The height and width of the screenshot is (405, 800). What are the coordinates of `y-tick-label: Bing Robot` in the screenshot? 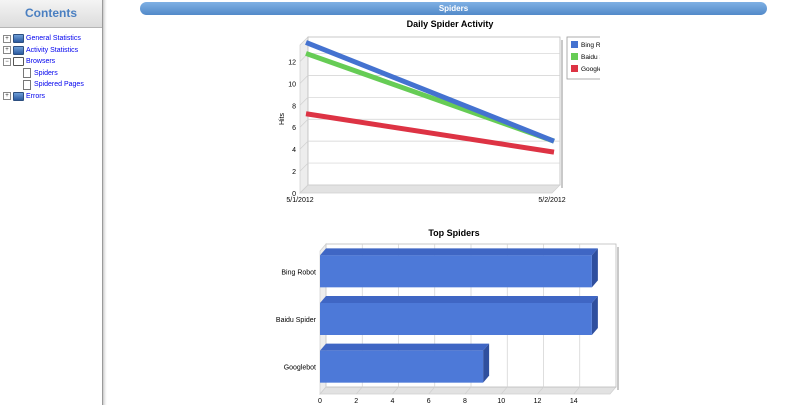 It's located at (298, 272).